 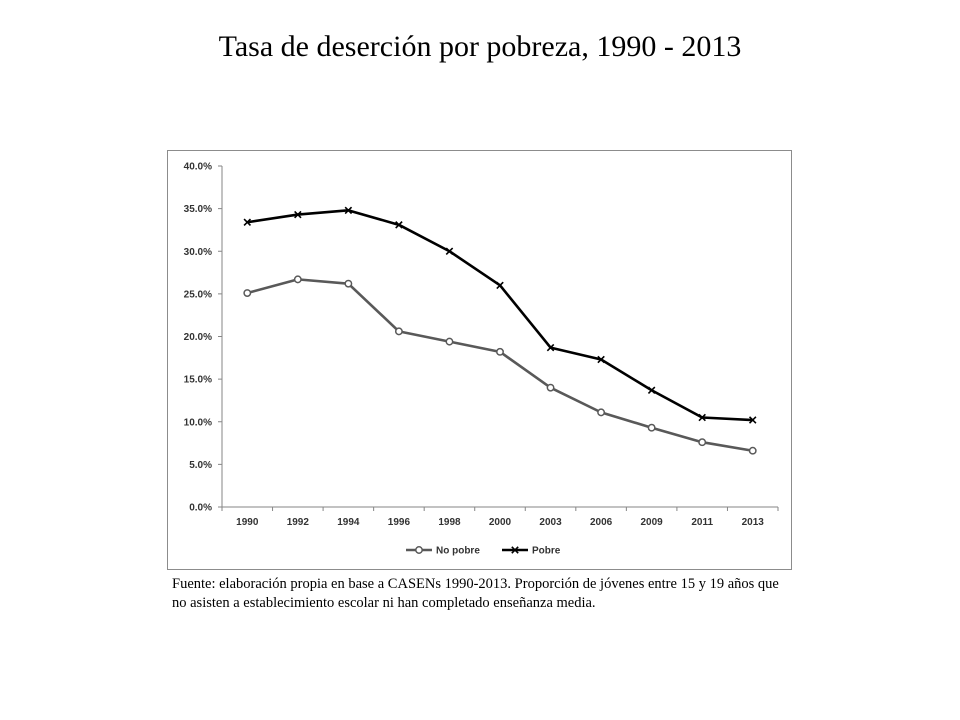 What do you see at coordinates (298, 522) in the screenshot?
I see `x-tick-label: 1992` at bounding box center [298, 522].